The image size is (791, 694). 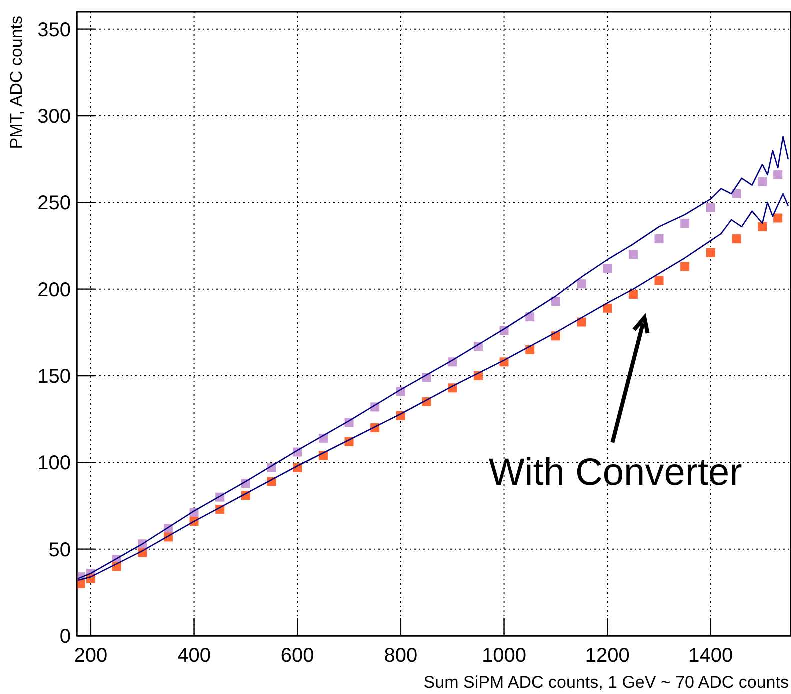 What do you see at coordinates (711, 656) in the screenshot?
I see `x-tick-label: 1400` at bounding box center [711, 656].